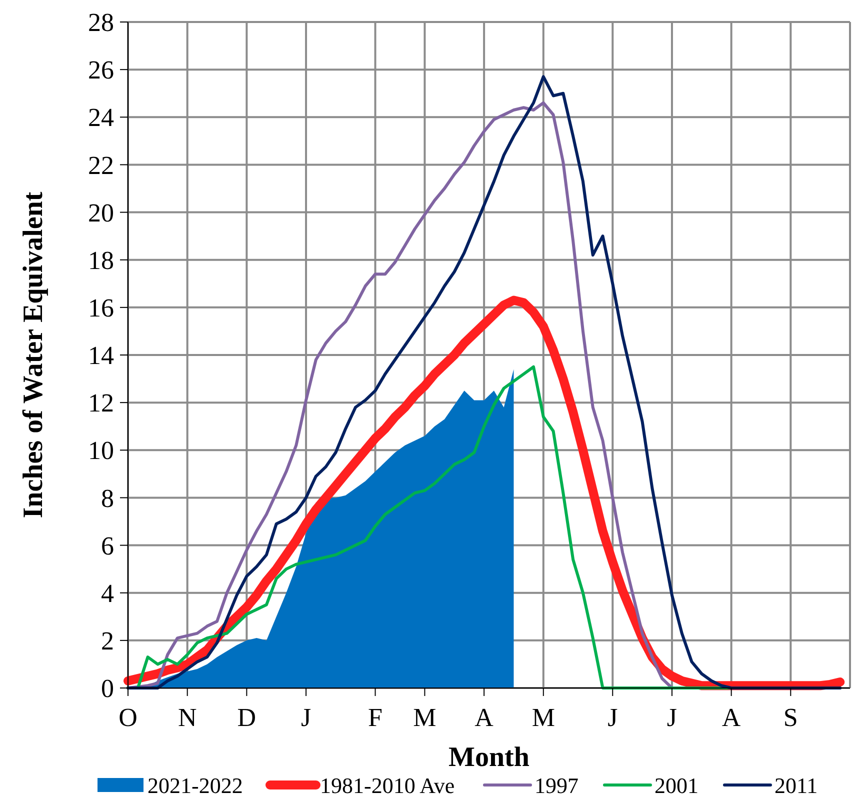 This screenshot has width=854, height=803. Describe the element at coordinates (101, 70) in the screenshot. I see `y-tick-label: 26` at that location.